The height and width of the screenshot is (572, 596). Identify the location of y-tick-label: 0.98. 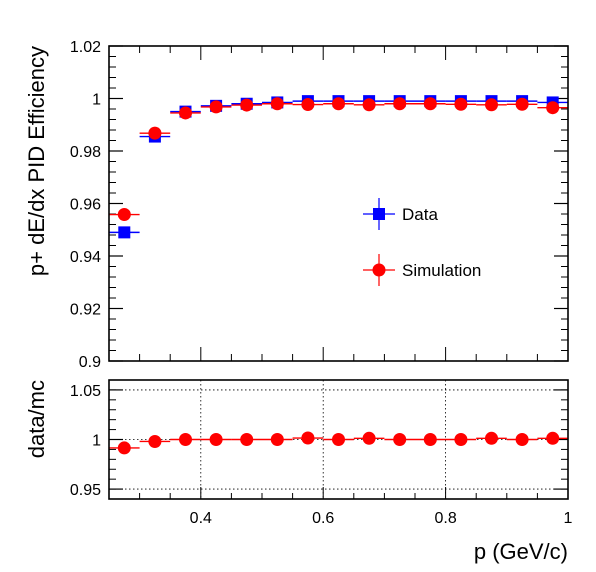
(85, 152).